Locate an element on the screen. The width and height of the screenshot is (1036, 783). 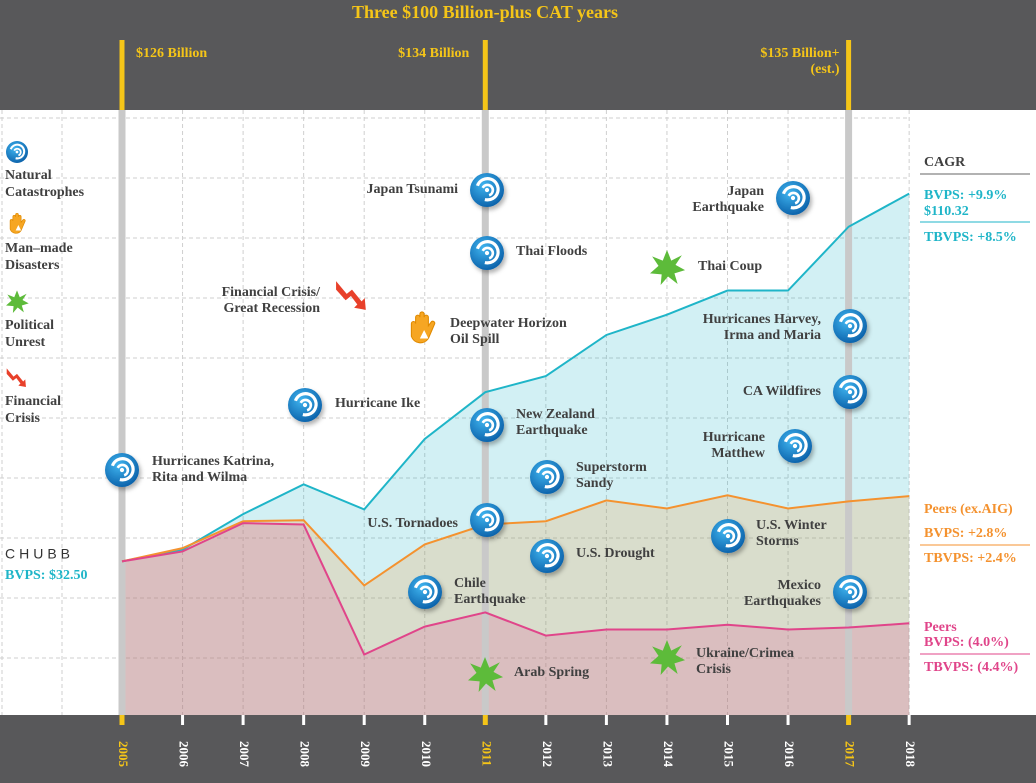
event-label-line: CA Wildfires is located at coordinates (782, 391).